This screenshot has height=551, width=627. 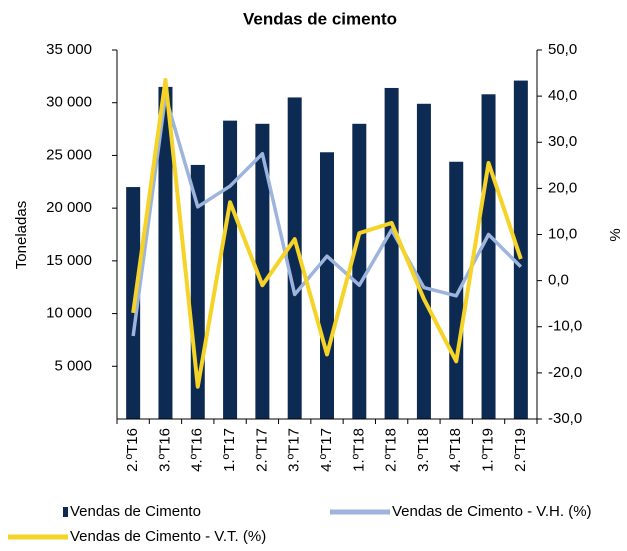 What do you see at coordinates (132, 450) in the screenshot?
I see `x-tick-label: 2.ºT16` at bounding box center [132, 450].